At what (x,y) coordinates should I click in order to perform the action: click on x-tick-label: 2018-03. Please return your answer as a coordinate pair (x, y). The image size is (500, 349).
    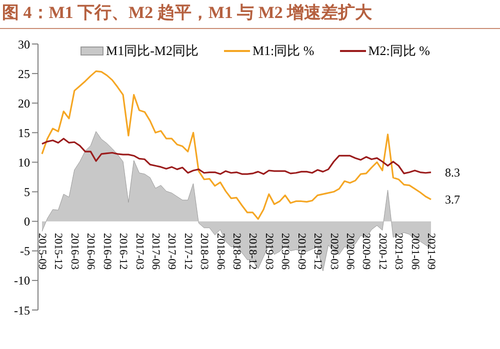
    Looking at the image, I should click on (204, 251).